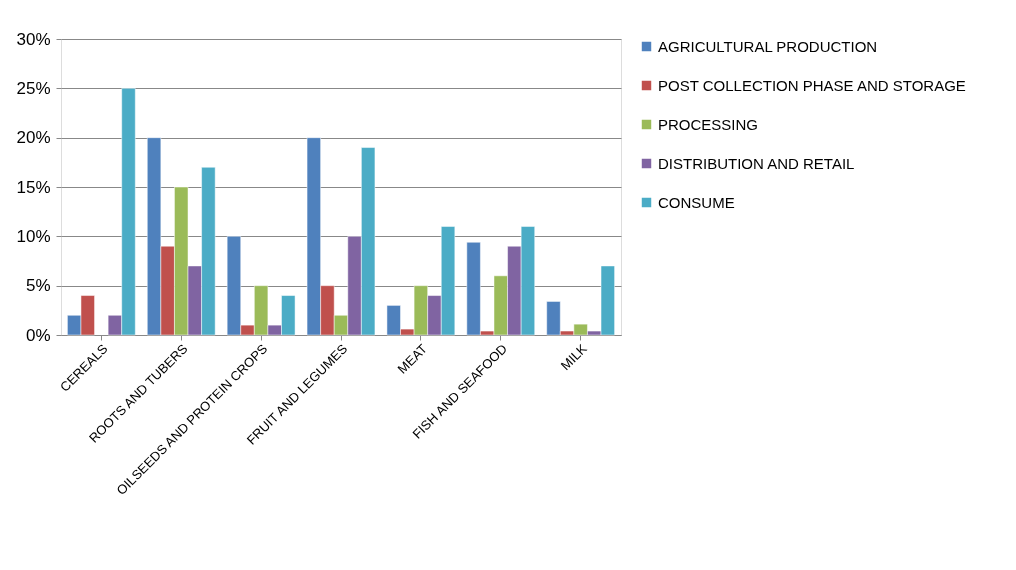  What do you see at coordinates (38, 335) in the screenshot?
I see `y-tick-label: 0%` at bounding box center [38, 335].